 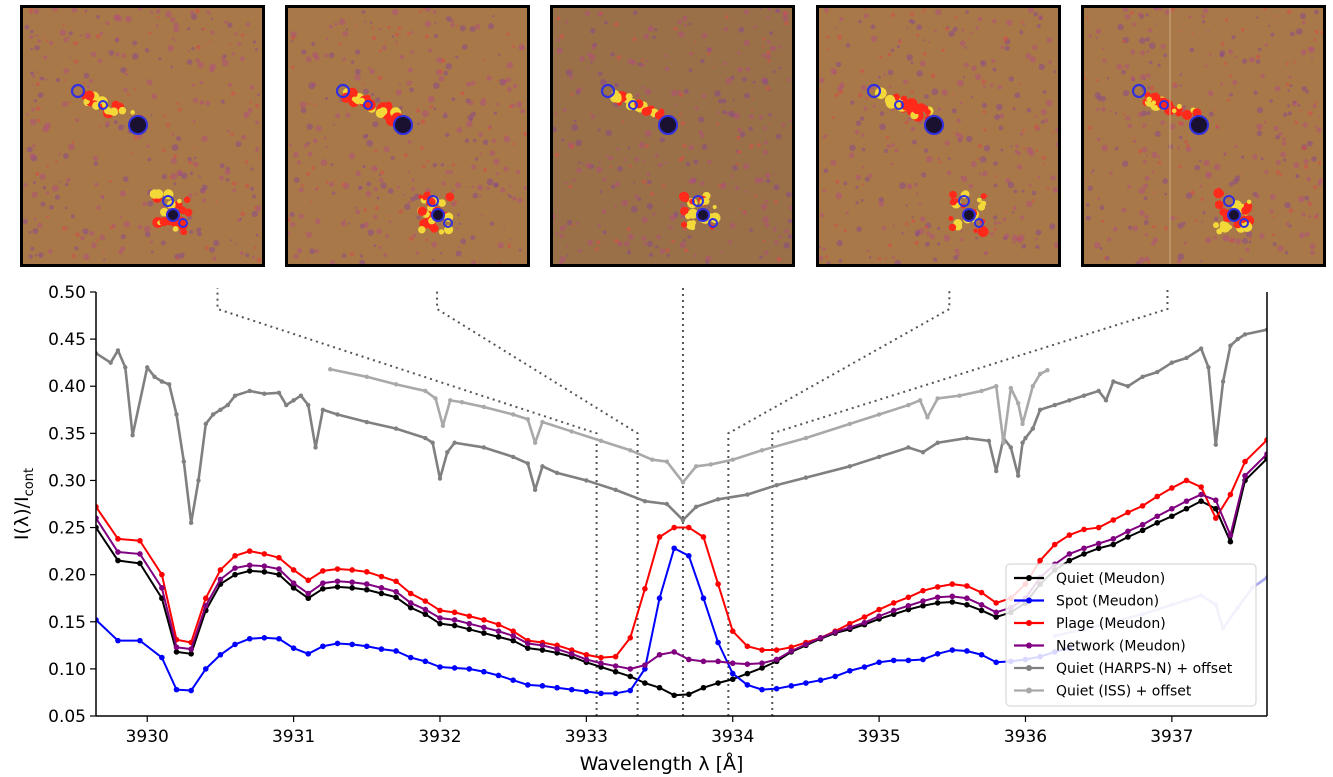 What do you see at coordinates (668, 125) in the screenshot?
I see `sunspot-umbra` at bounding box center [668, 125].